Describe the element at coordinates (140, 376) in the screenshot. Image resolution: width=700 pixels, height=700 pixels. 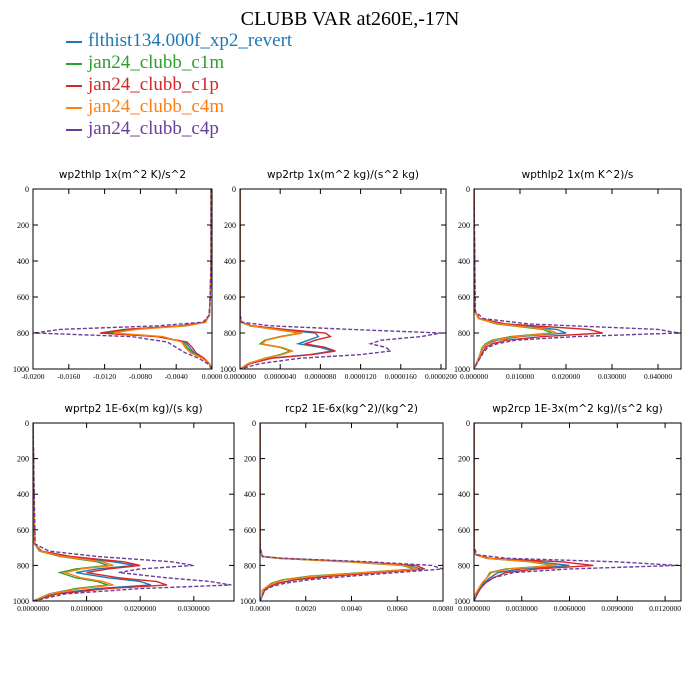
I see `x-tick-label: -0.0080` at that location.